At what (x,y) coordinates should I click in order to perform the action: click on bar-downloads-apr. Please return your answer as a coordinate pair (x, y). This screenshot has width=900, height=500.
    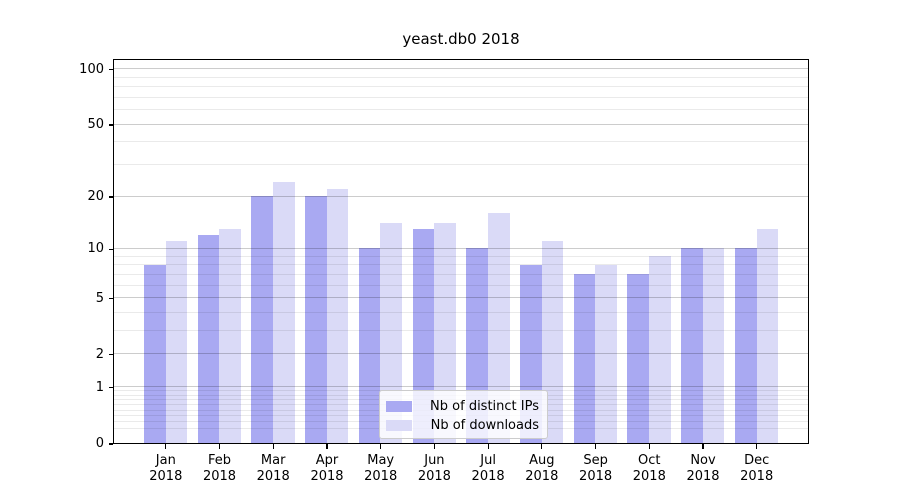
    Looking at the image, I should click on (337, 315).